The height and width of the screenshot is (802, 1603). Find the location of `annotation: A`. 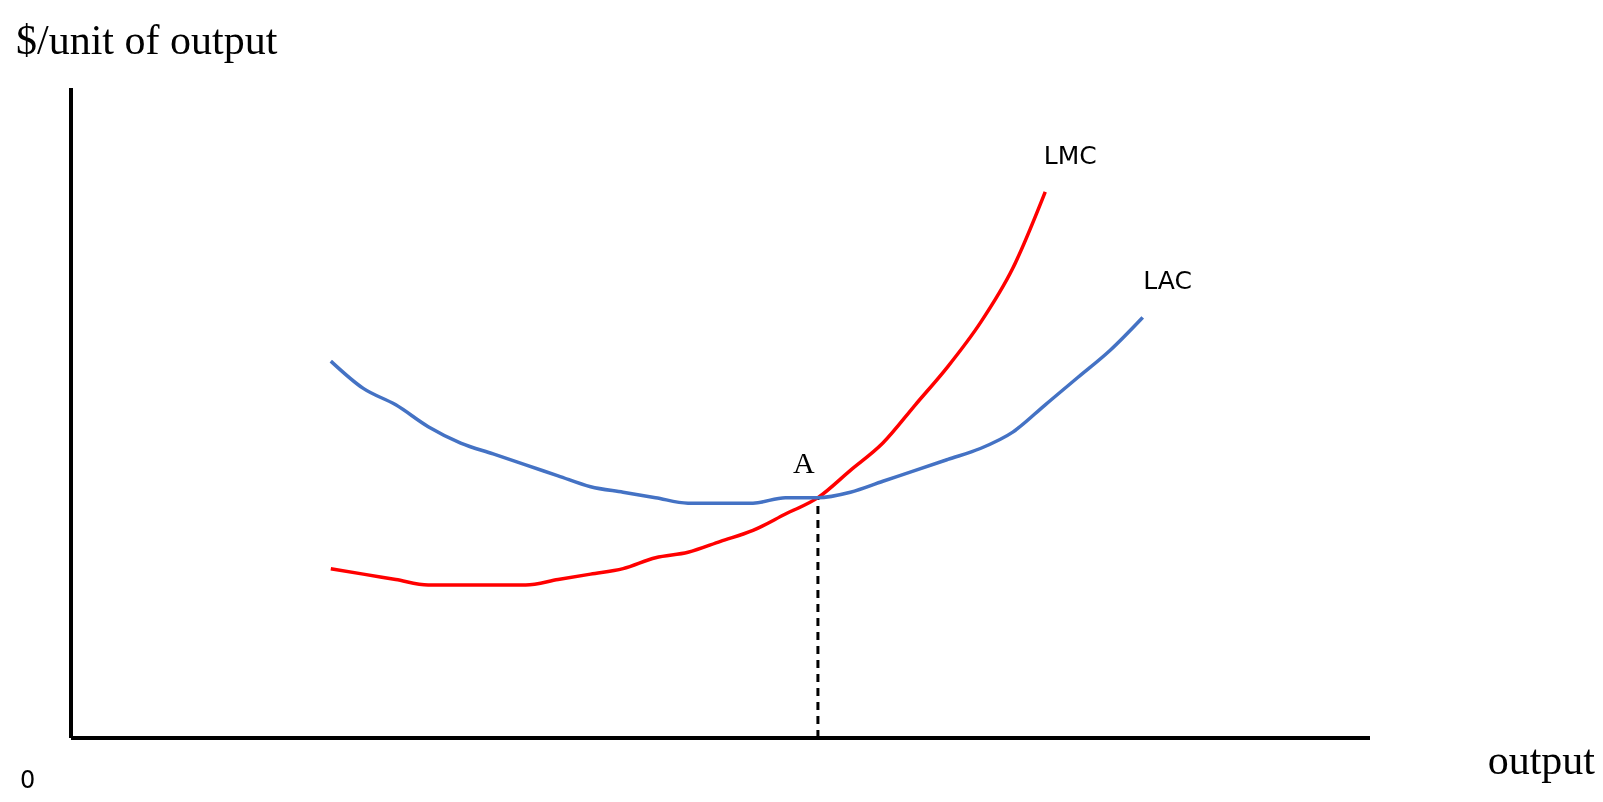

annotation: A is located at coordinates (804, 463).